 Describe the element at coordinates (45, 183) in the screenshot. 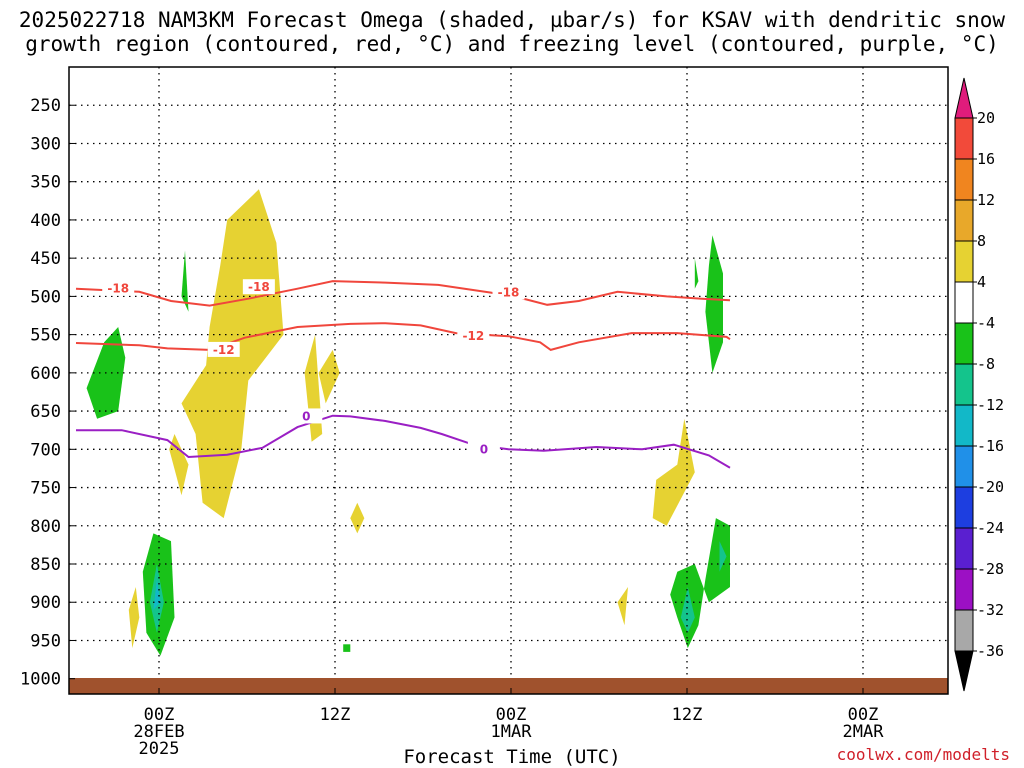

I see `y-tick-label: 350` at that location.